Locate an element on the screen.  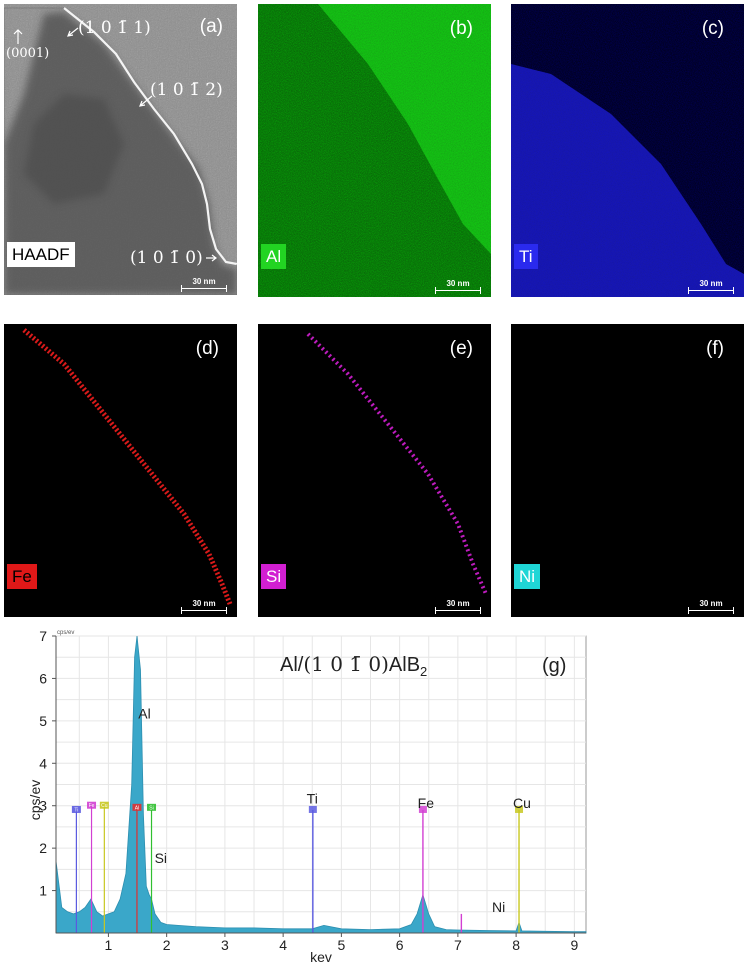
peak-annotation: Ti is located at coordinates (312, 799).